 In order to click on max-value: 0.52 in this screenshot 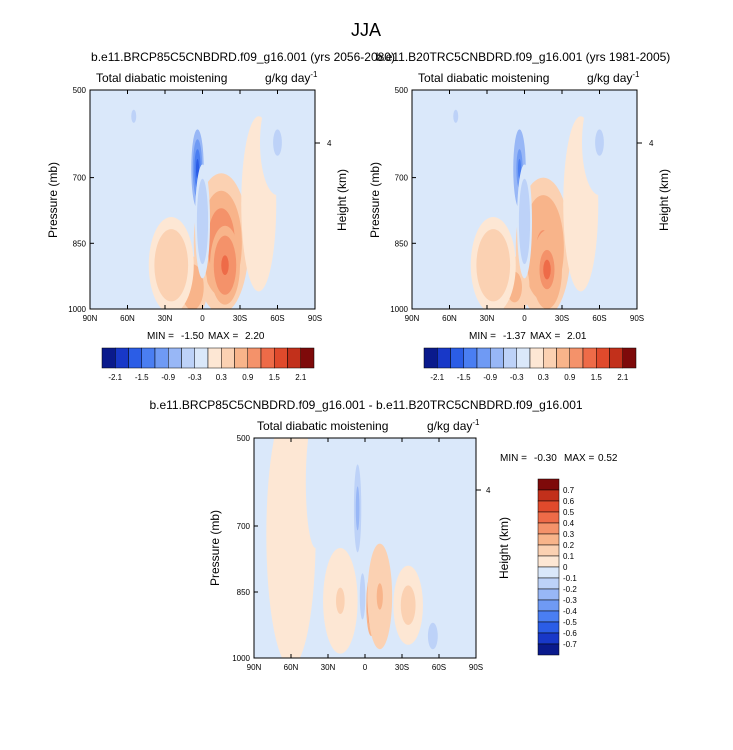, I will do `click(608, 458)`.